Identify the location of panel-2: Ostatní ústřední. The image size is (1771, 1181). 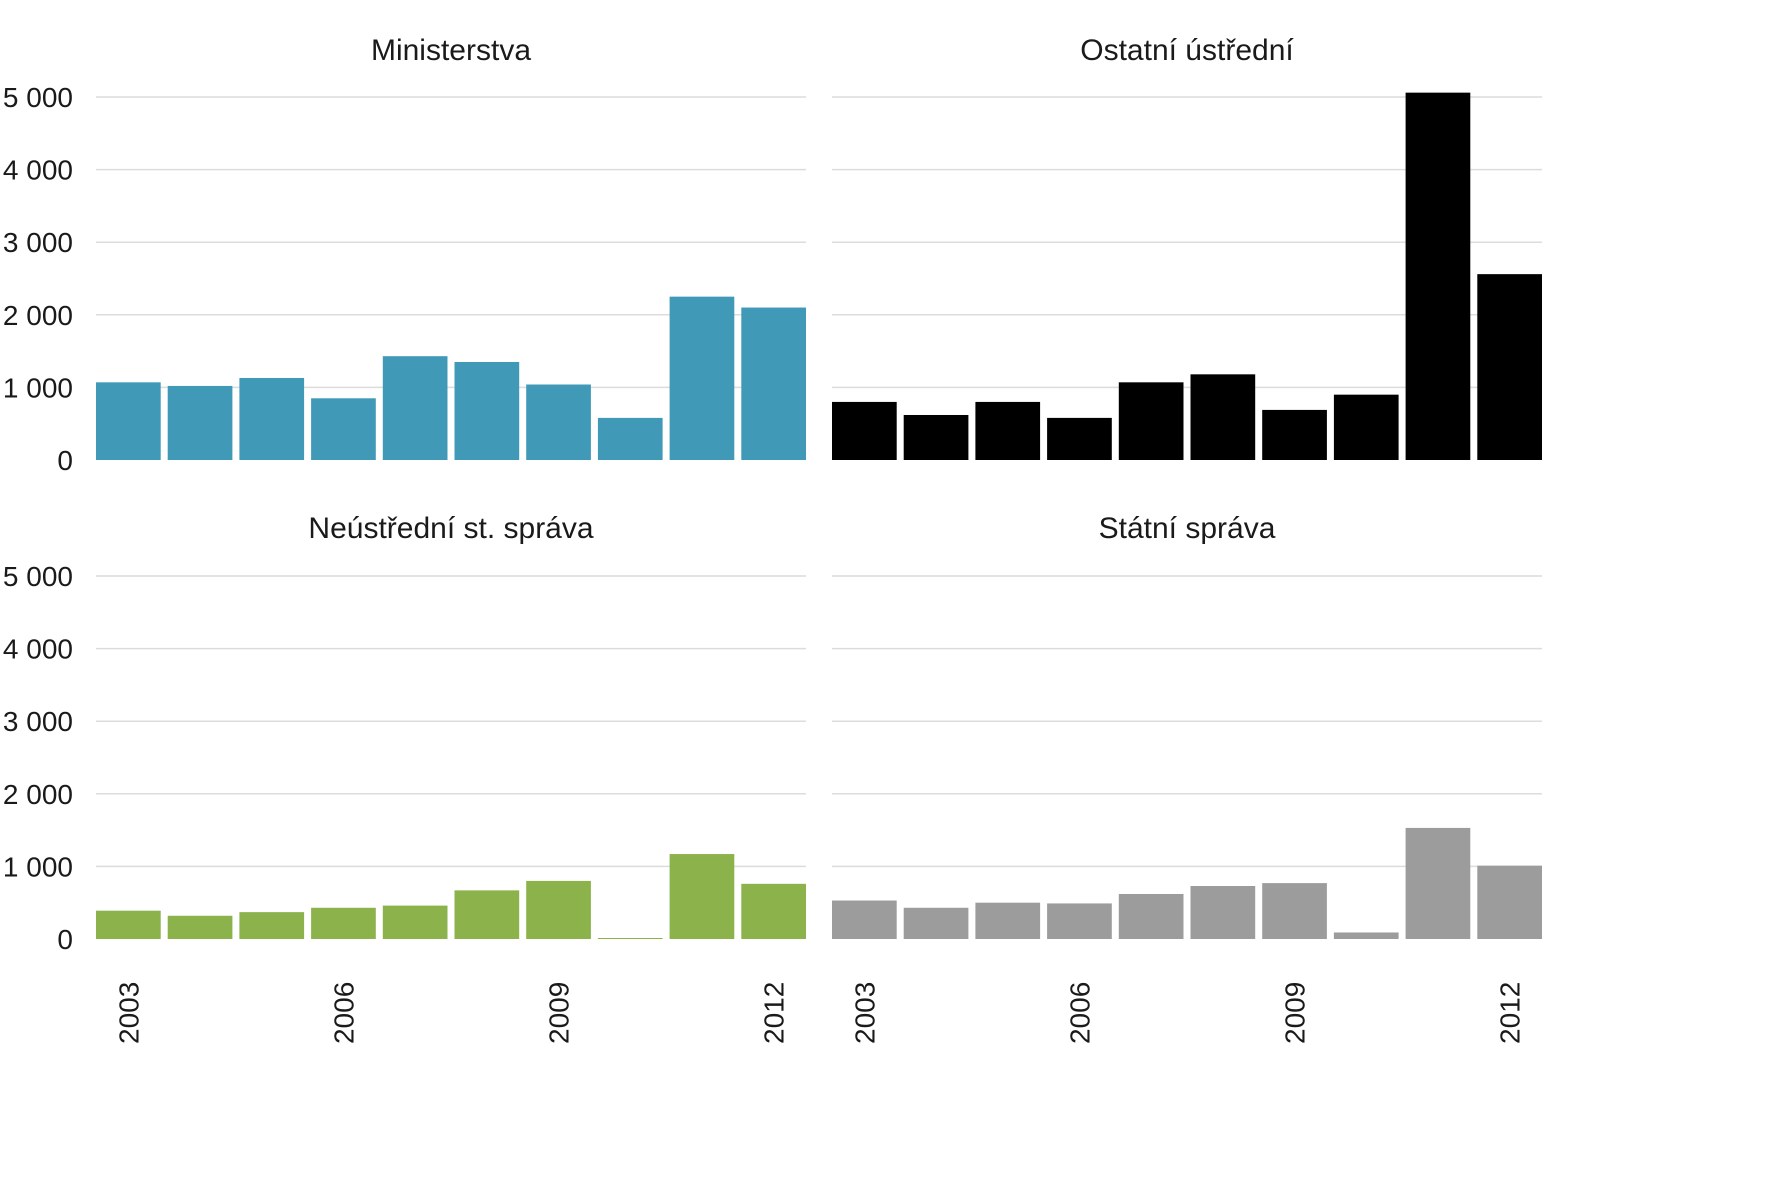
(1187, 247).